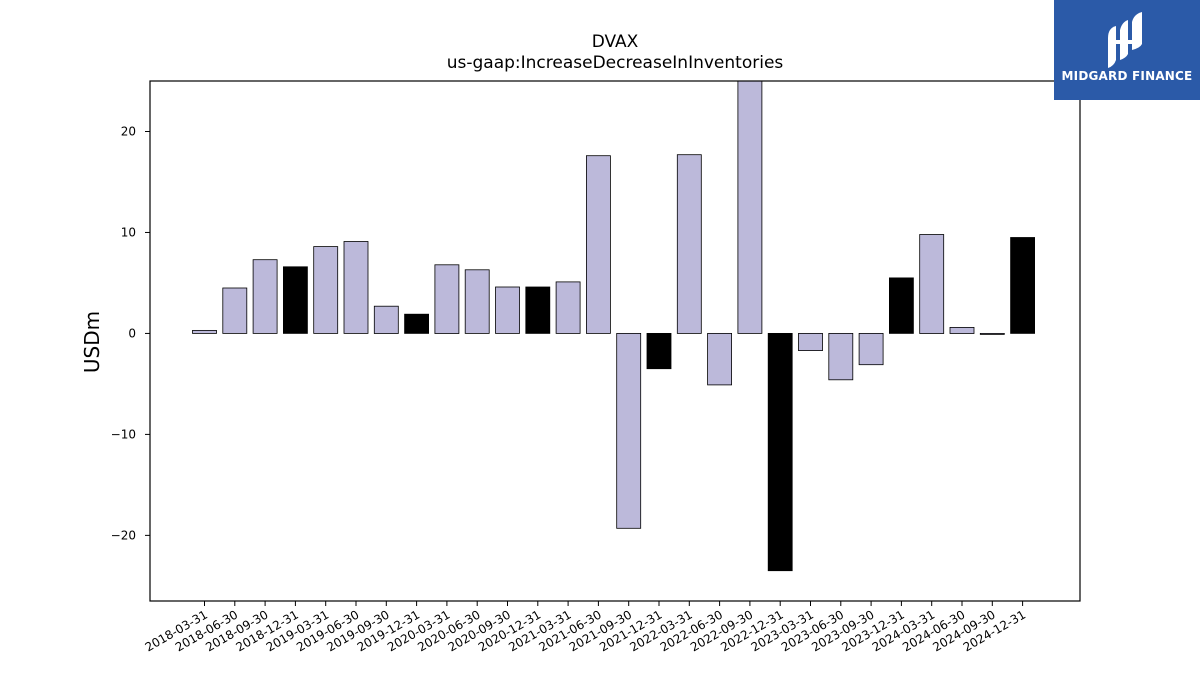 This screenshot has height=675, width=1200. Describe the element at coordinates (128, 131) in the screenshot. I see `y-tick-label: 20` at that location.